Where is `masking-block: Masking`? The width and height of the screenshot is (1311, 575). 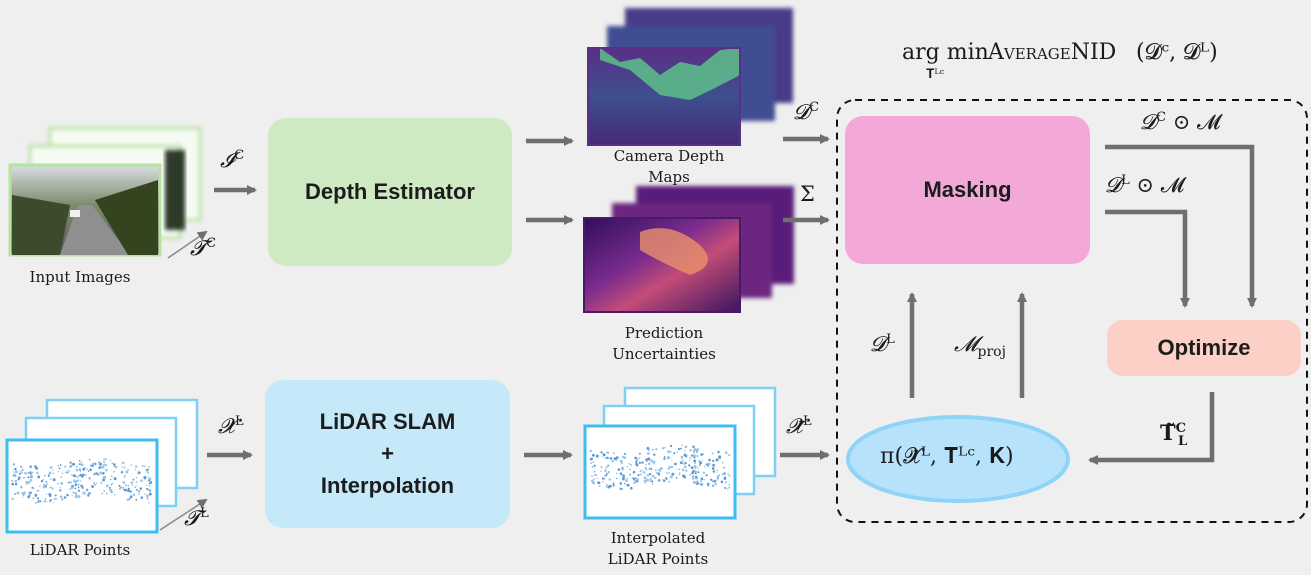
masking-block: Masking is located at coordinates (967, 190).